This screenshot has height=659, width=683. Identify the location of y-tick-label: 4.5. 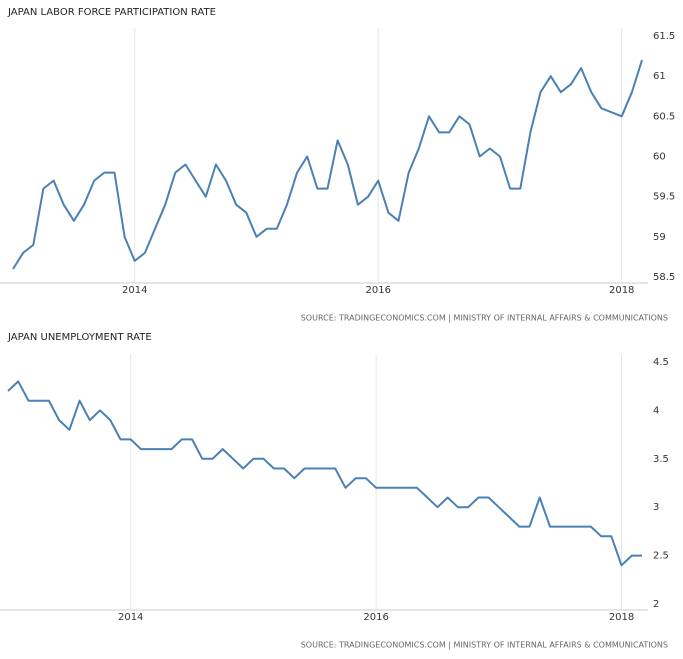
(661, 362).